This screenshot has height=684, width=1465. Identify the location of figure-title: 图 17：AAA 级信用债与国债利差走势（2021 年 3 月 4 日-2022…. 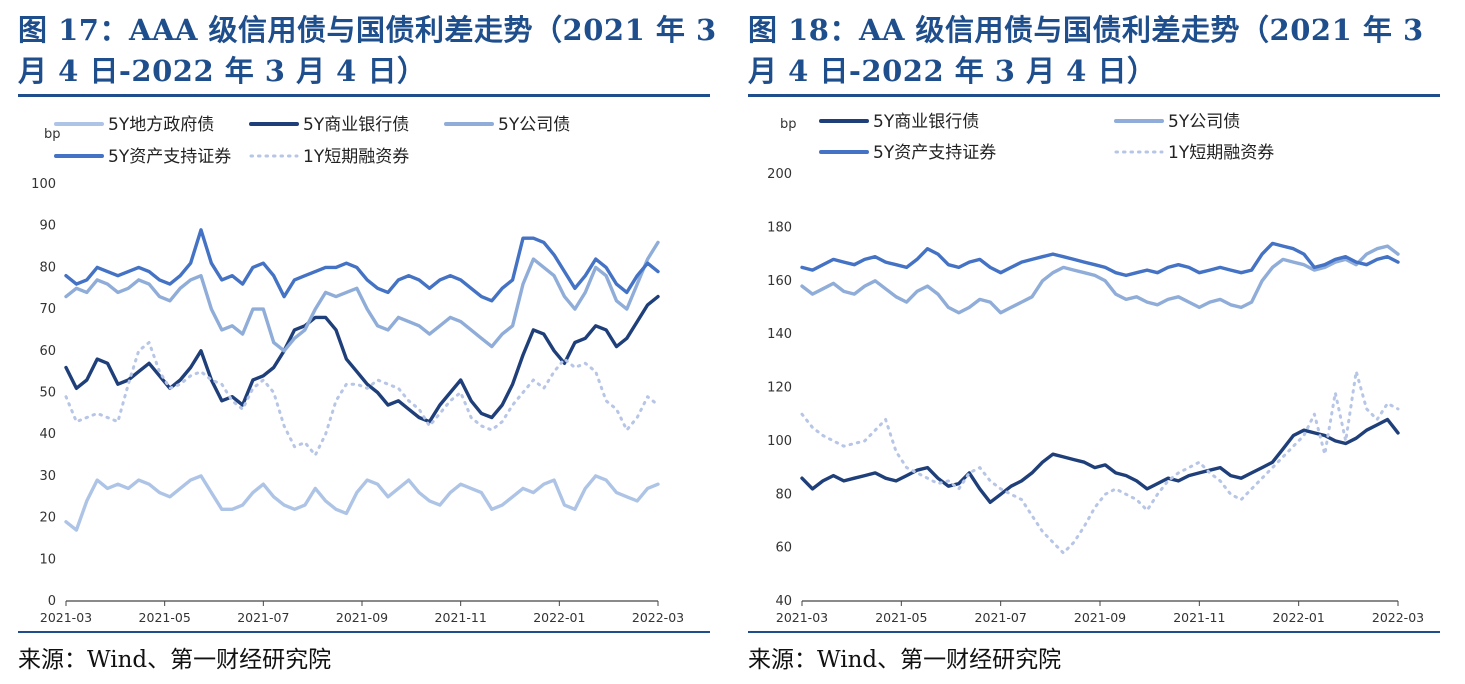
(367, 50).